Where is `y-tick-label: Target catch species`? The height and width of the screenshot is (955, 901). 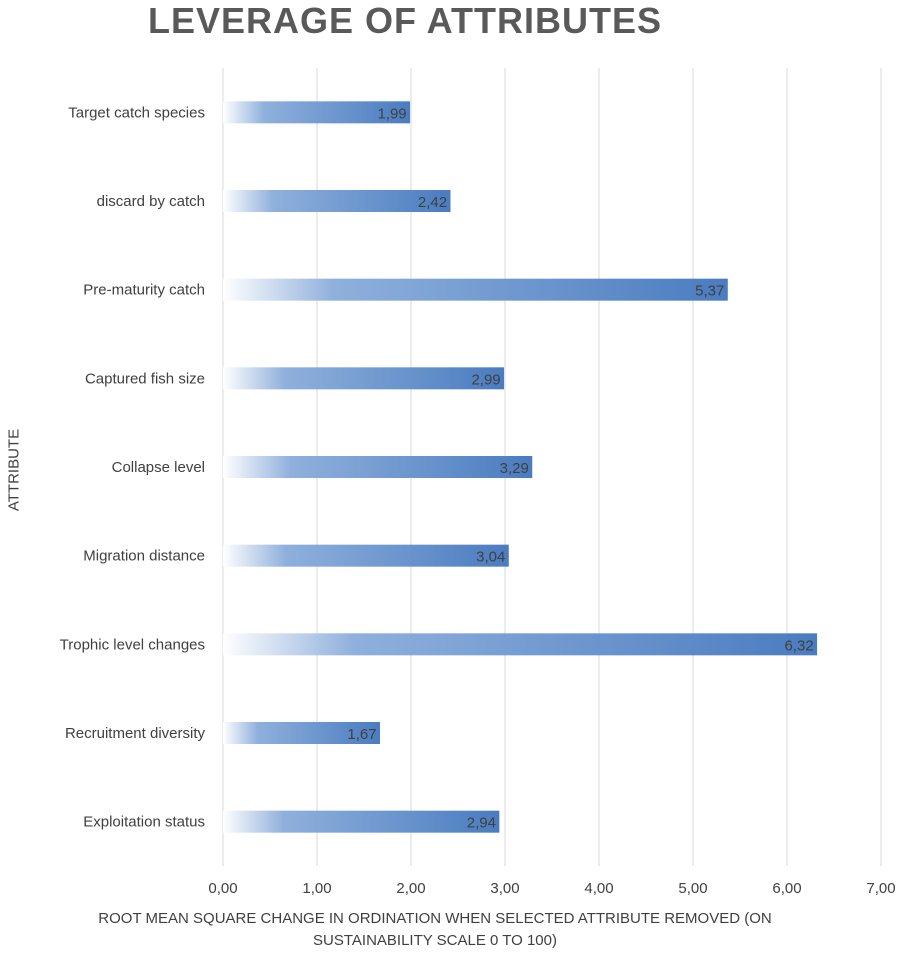 y-tick-label: Target catch species is located at coordinates (136, 112).